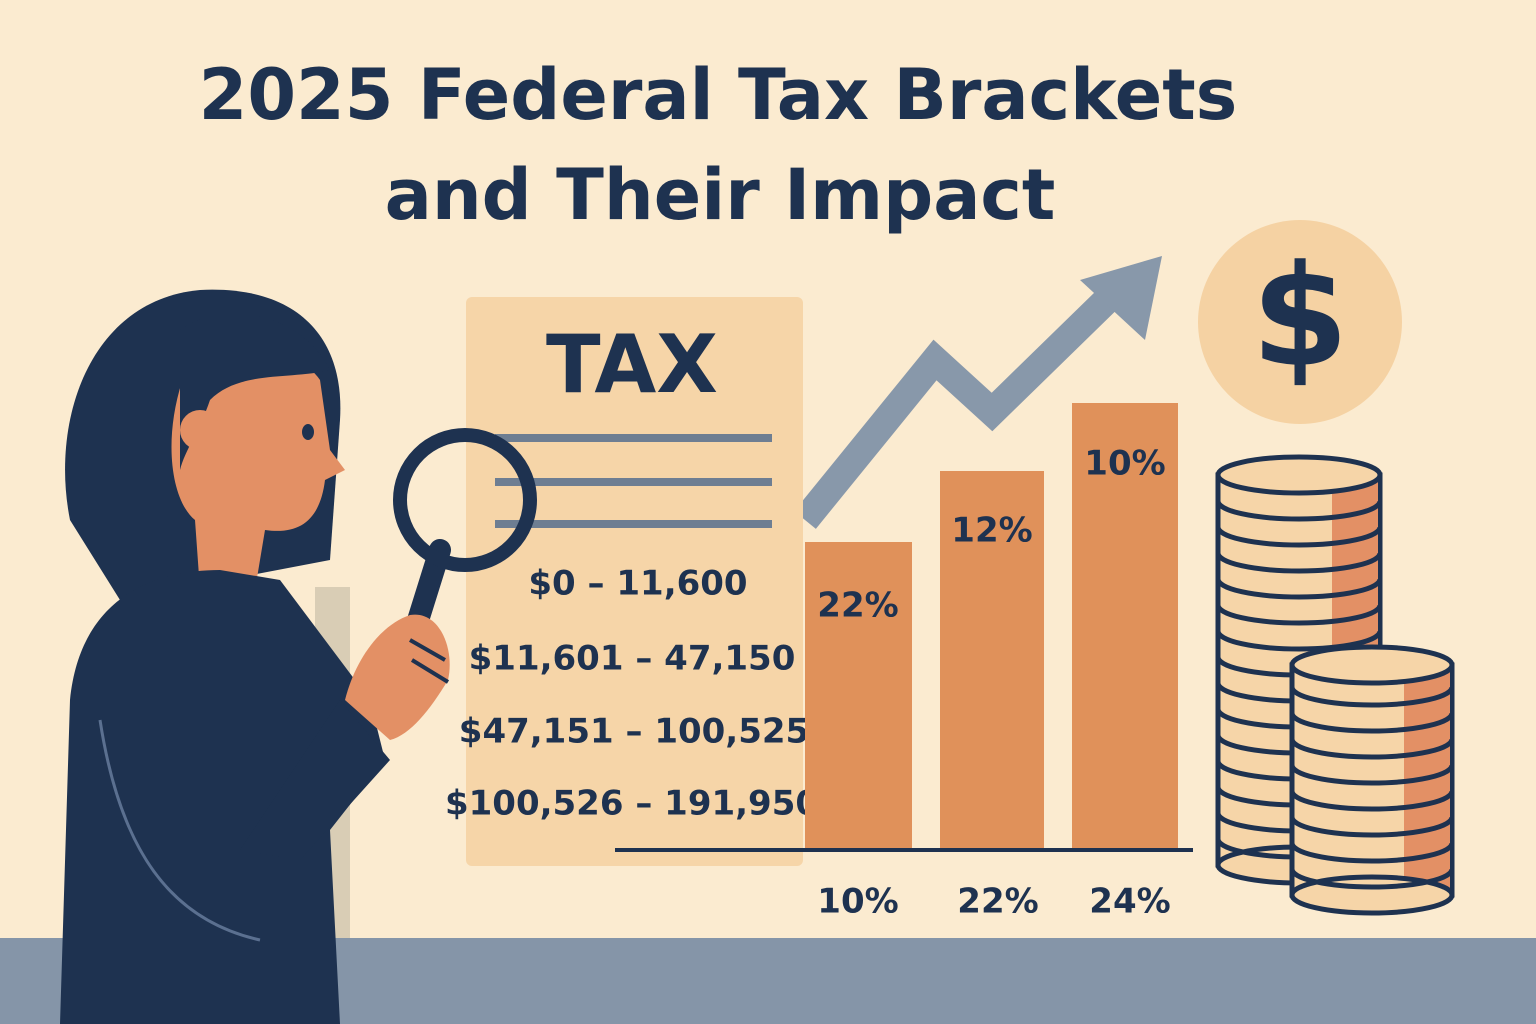  What do you see at coordinates (1129, 902) in the screenshot?
I see `axis-label: 24%` at bounding box center [1129, 902].